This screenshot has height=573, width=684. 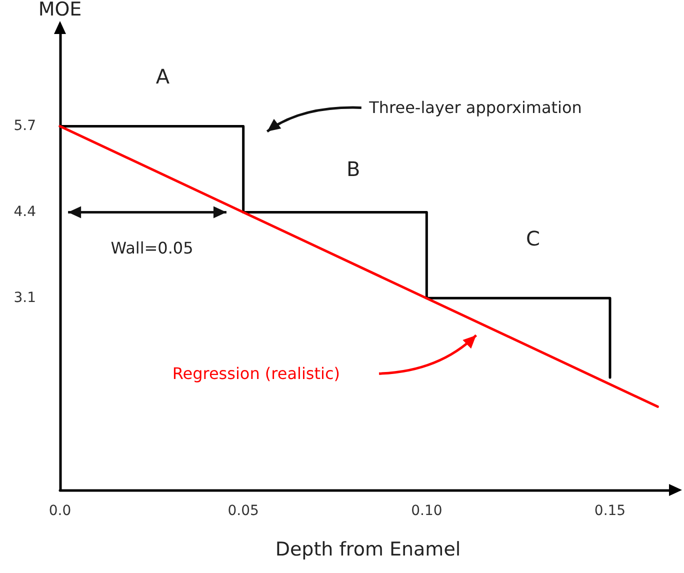 I want to click on x-tick-label: 0.15, so click(x=610, y=511).